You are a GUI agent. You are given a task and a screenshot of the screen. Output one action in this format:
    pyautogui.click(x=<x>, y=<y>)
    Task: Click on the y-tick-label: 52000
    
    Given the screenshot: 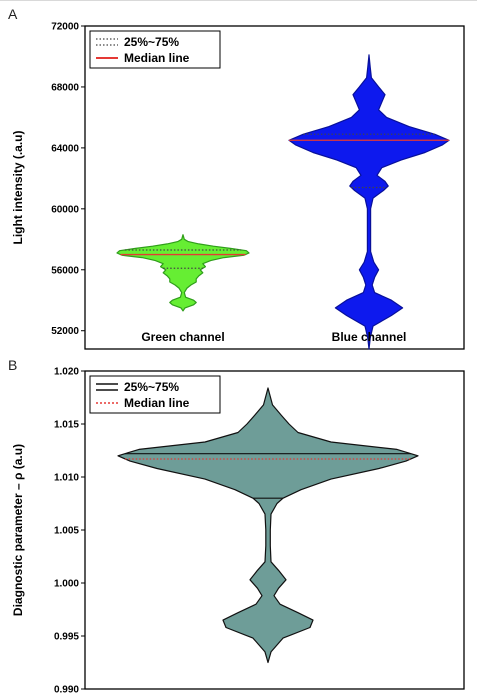 What is the action you would take?
    pyautogui.click(x=65, y=331)
    